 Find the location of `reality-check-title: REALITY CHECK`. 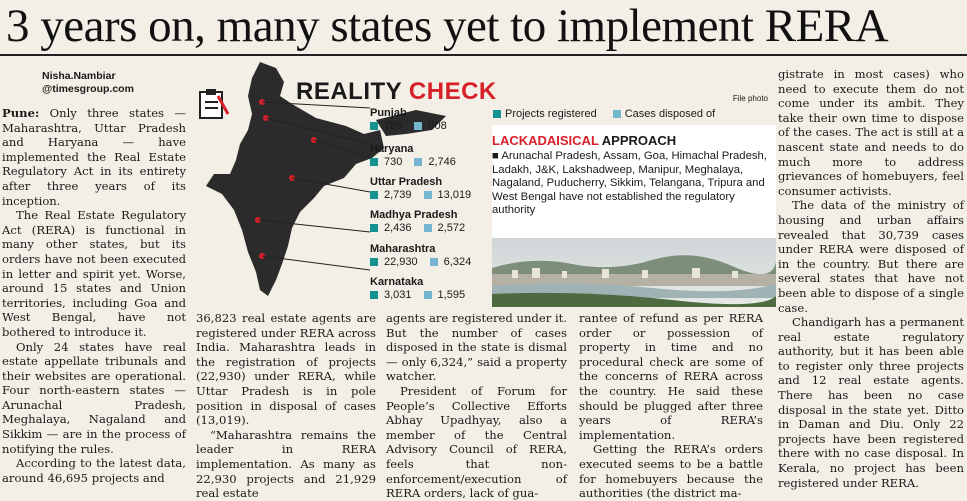

reality-check-title: REALITY CHECK is located at coordinates (396, 92).